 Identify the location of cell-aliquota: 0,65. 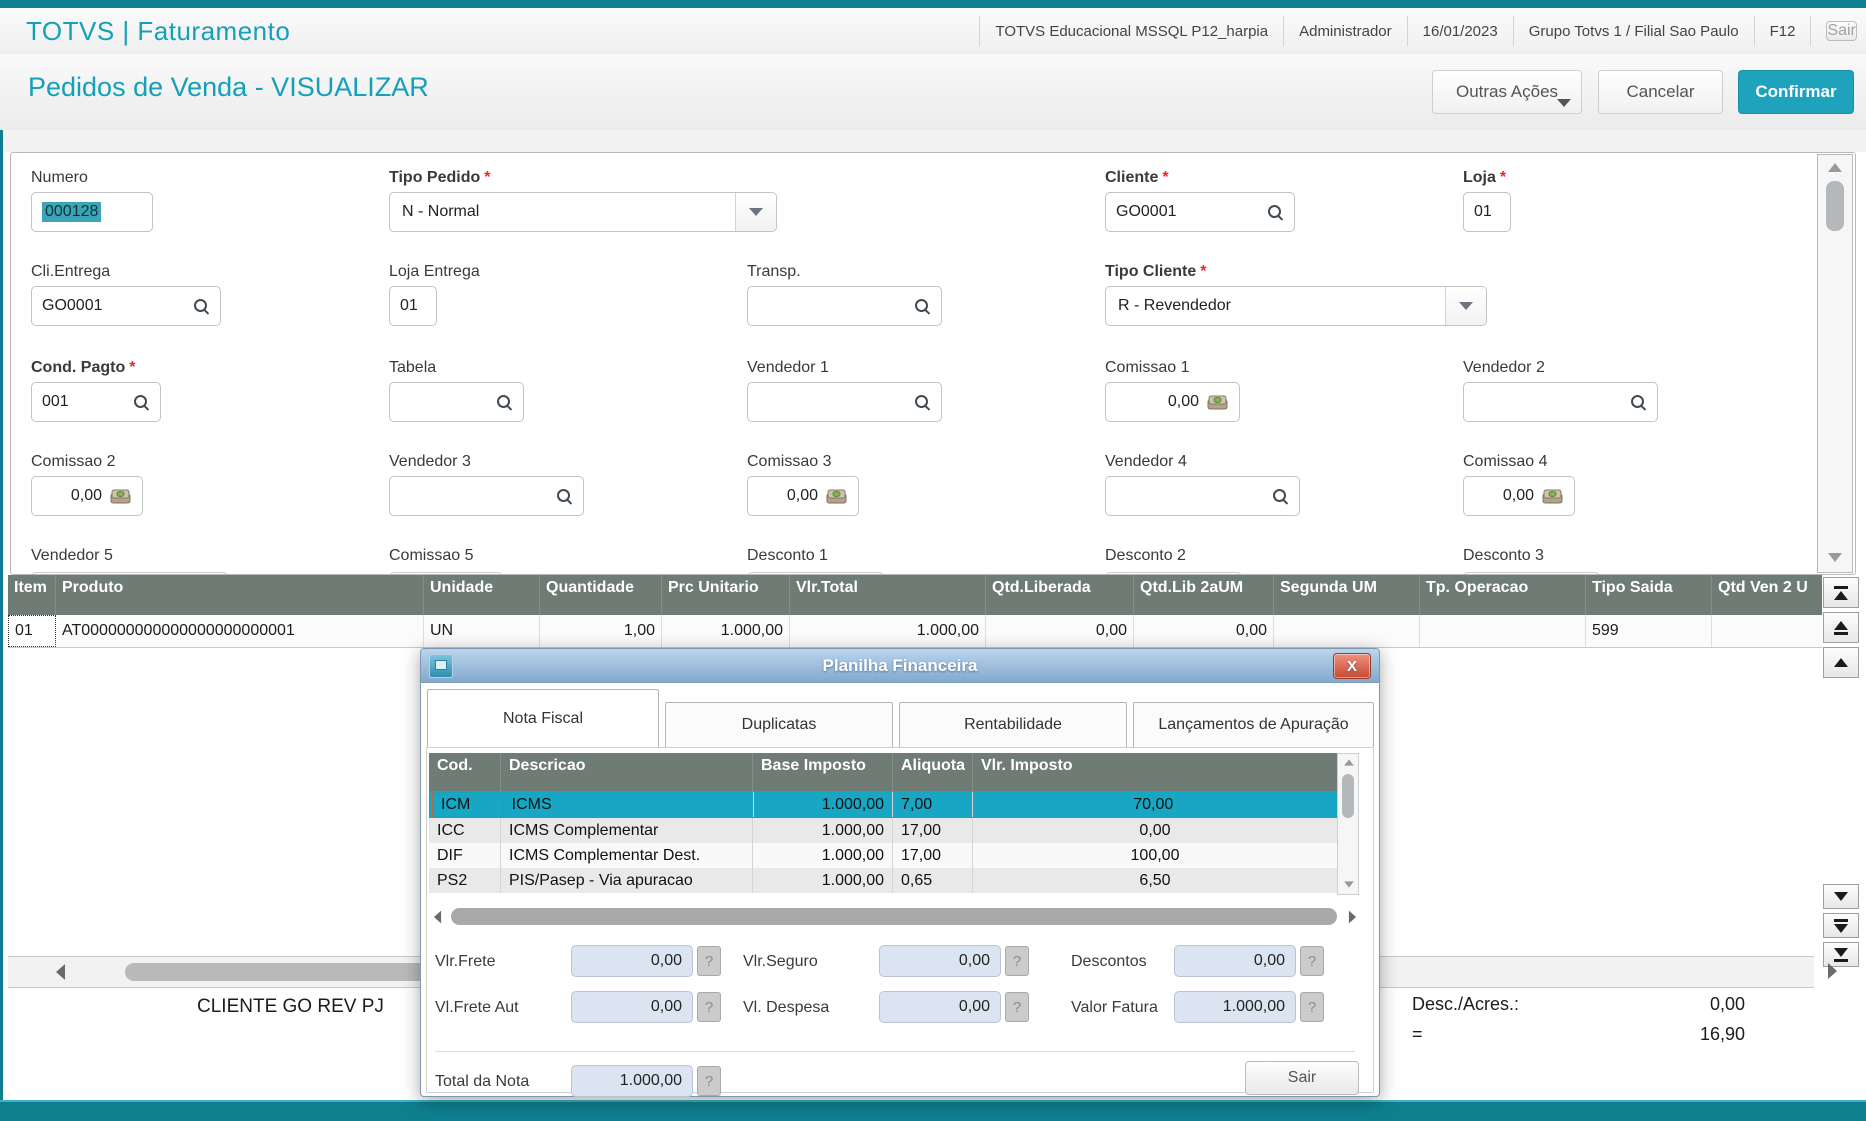
(933, 880).